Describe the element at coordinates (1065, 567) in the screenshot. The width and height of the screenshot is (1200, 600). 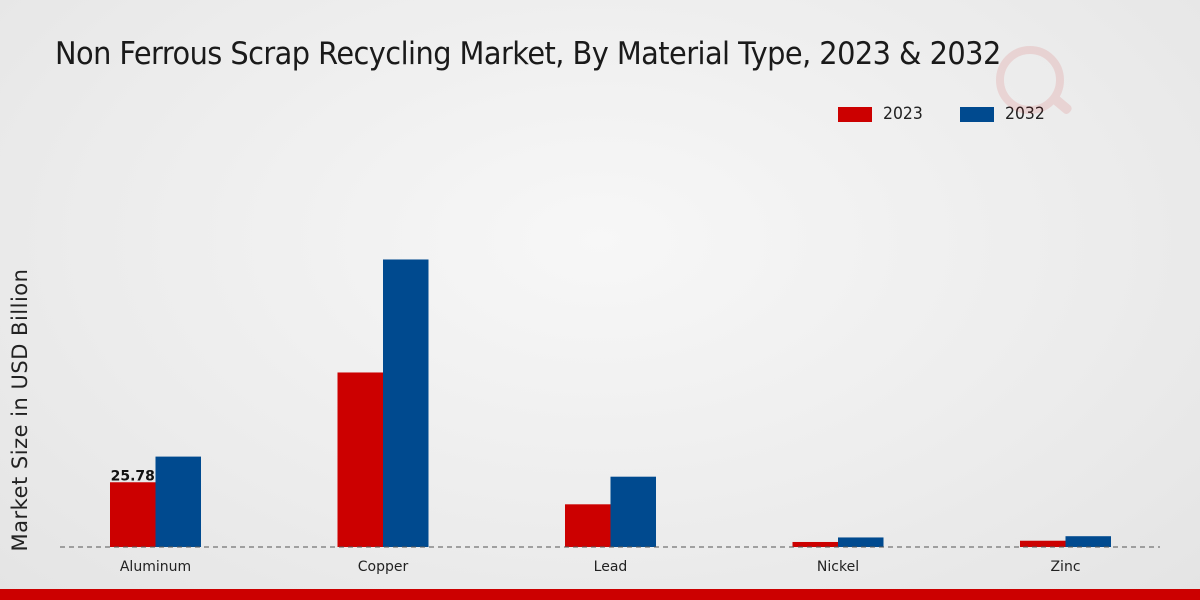
I see `x-tick-label-zinc: Zinc` at that location.